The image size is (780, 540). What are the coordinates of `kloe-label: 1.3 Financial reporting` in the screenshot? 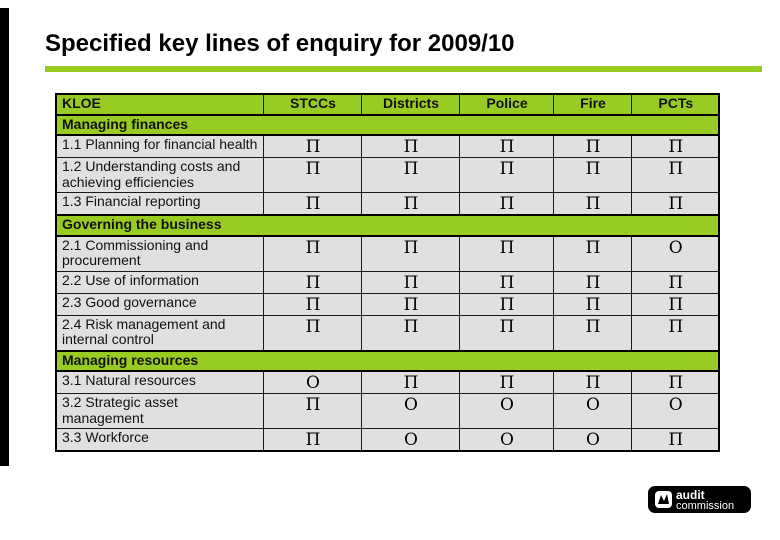 It's located at (159, 204).